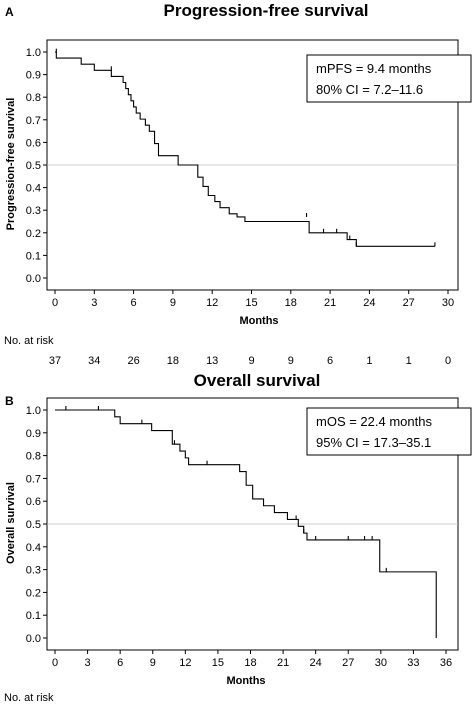 This screenshot has height=705, width=474. Describe the element at coordinates (212, 361) in the screenshot. I see `panel-a-risk-count: 13` at that location.